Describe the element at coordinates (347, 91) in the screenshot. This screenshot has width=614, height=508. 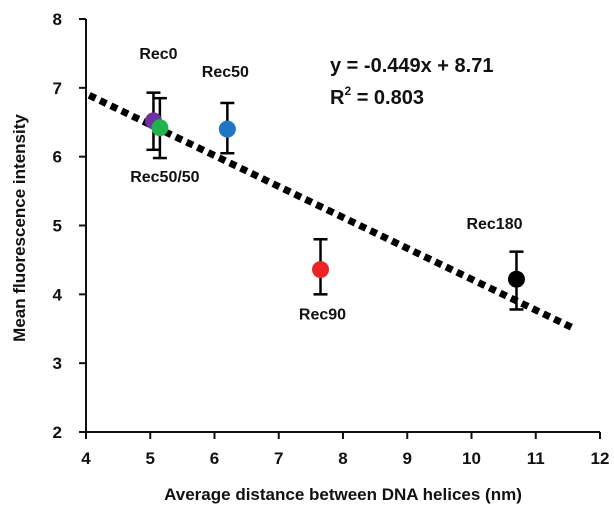
I see `r-squared-superscript: 2` at that location.